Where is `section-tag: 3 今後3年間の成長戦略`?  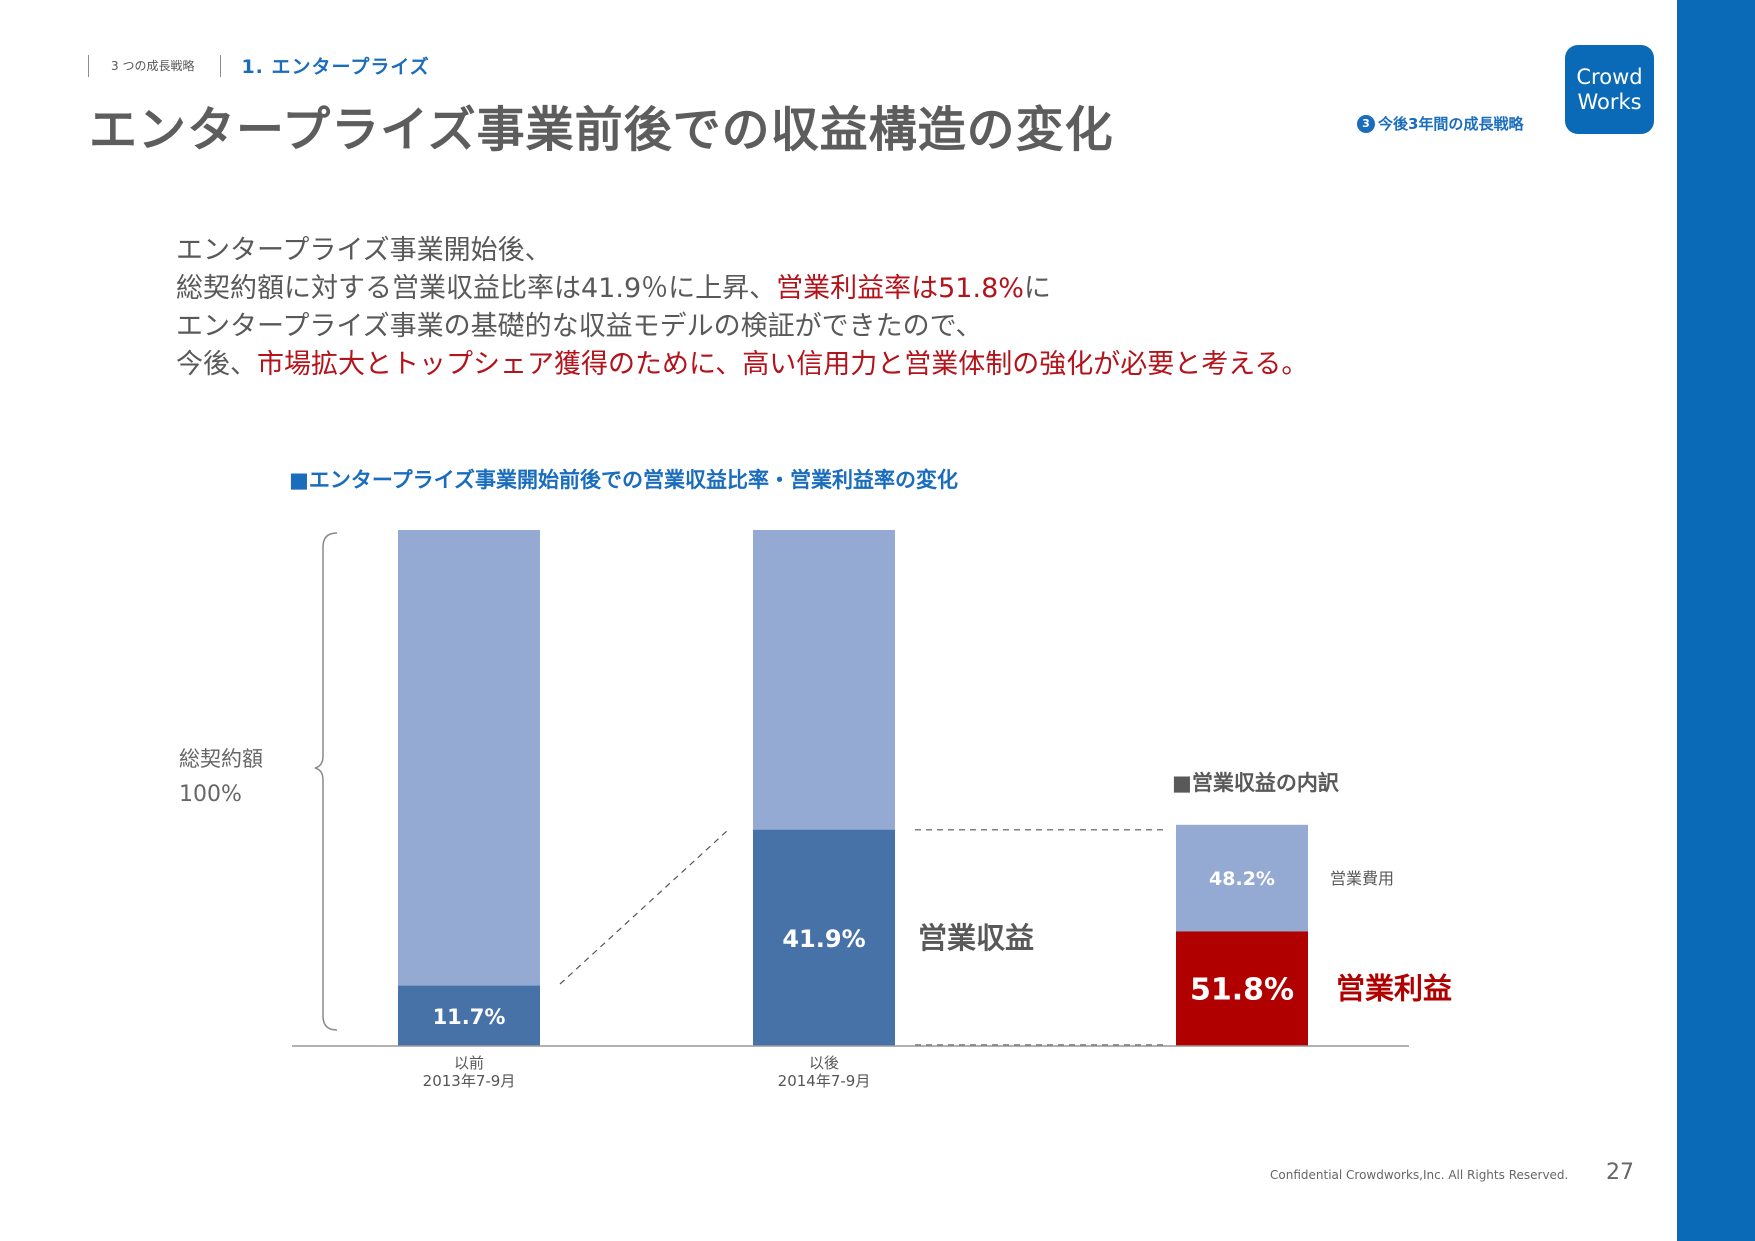
section-tag: 3 今後3年間の成長戦略 is located at coordinates (1440, 123).